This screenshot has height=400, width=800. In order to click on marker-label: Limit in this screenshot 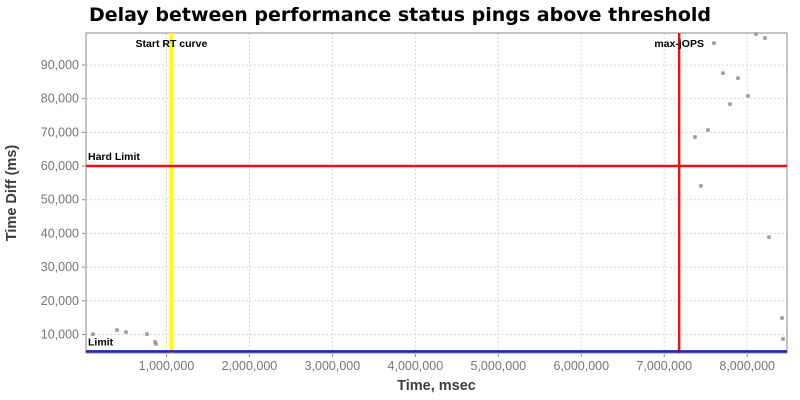, I will do `click(101, 342)`.